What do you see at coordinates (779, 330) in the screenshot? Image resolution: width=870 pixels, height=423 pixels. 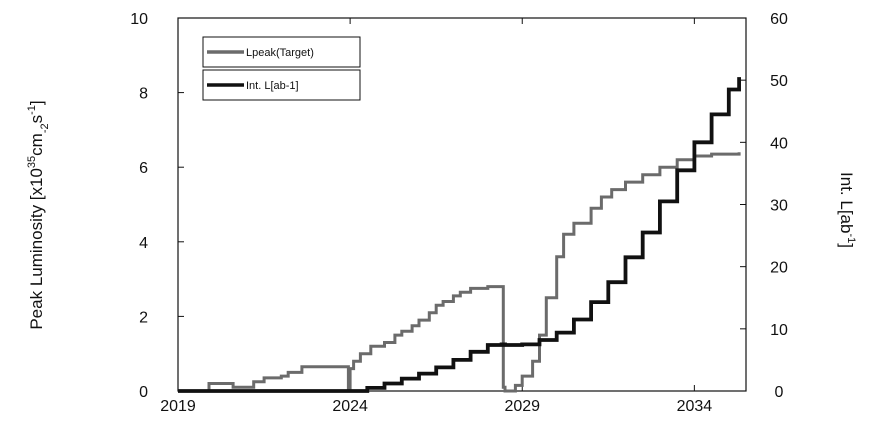 I see `right-y-tick-label: 10` at bounding box center [779, 330].